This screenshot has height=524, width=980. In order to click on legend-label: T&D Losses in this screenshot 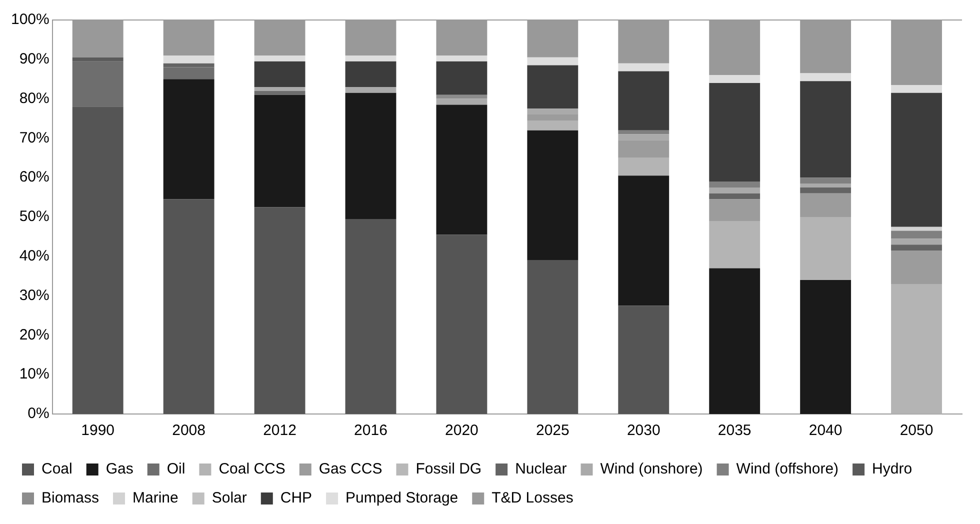, I will do `click(533, 498)`.